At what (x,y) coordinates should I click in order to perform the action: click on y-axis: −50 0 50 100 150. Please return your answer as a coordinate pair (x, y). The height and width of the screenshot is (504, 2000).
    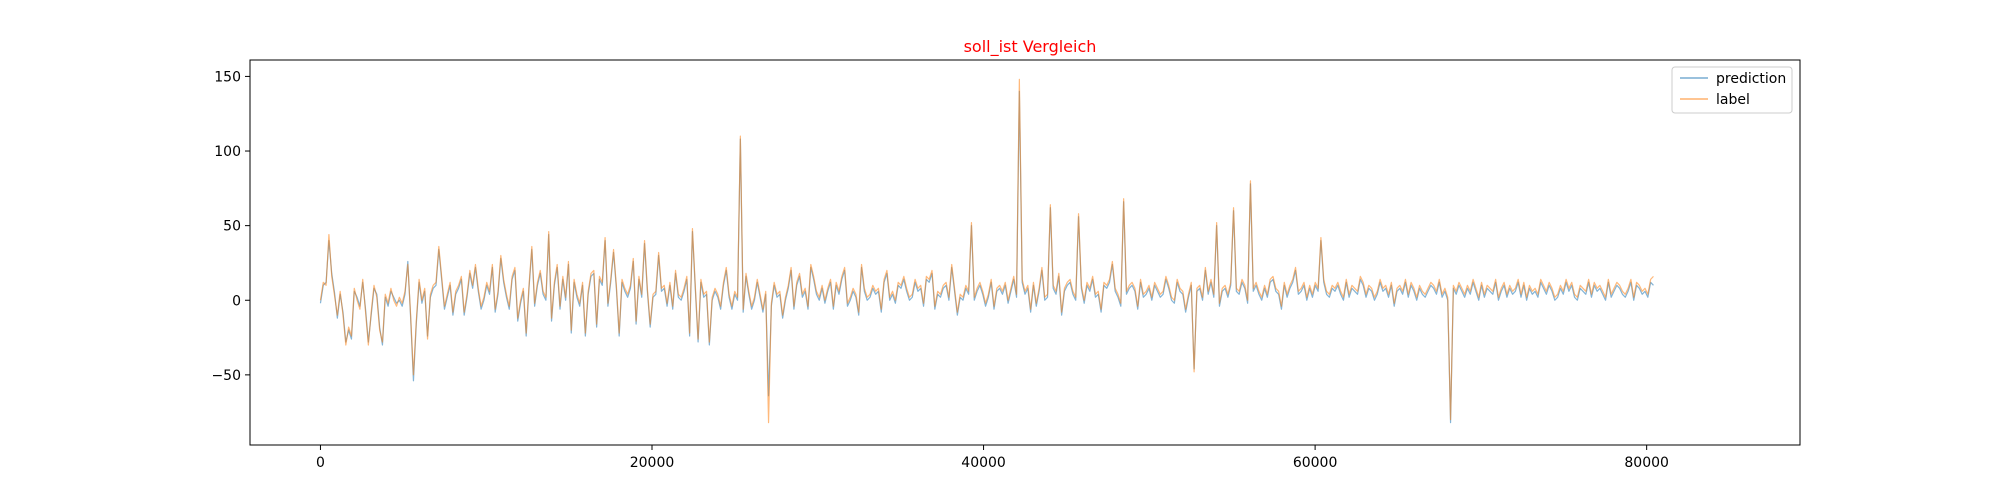
    Looking at the image, I should click on (230, 226).